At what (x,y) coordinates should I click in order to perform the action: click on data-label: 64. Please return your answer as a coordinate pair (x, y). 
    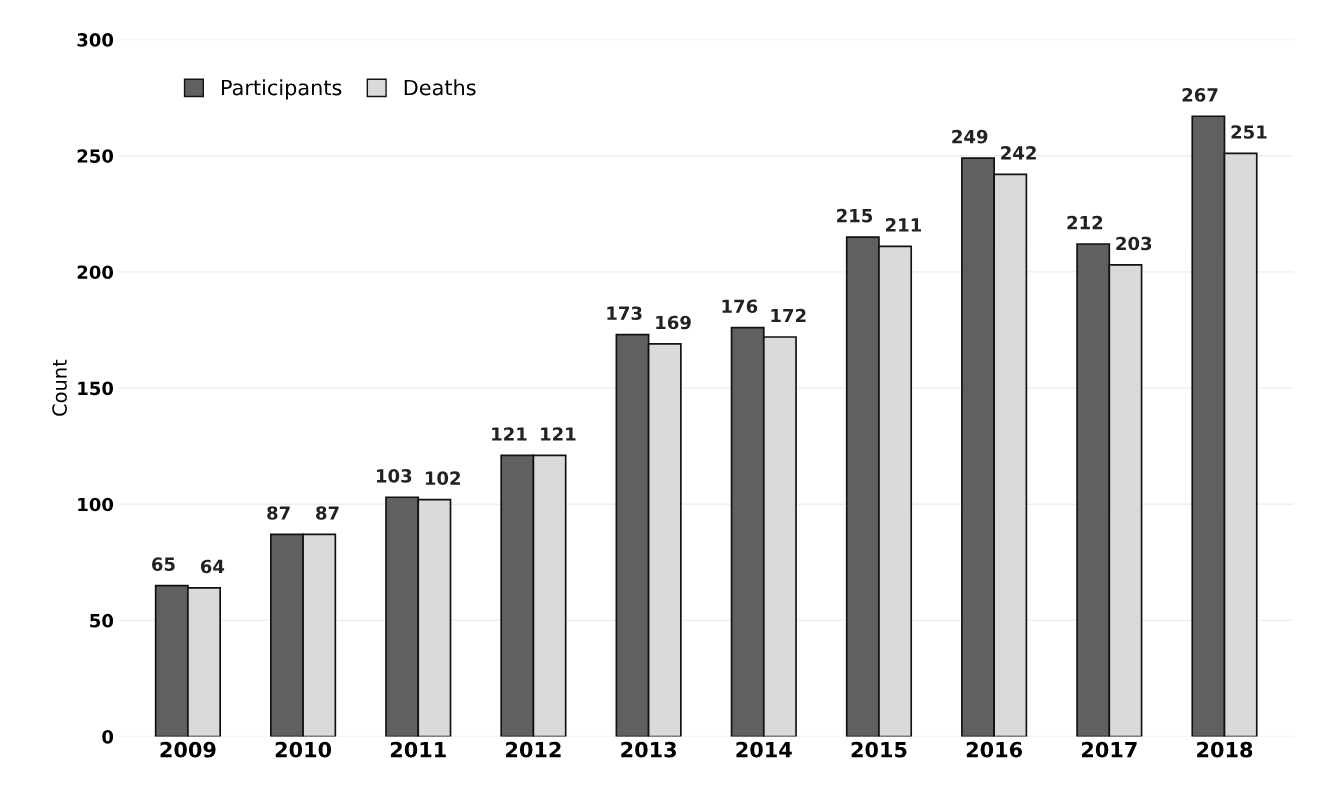
    Looking at the image, I should click on (212, 566).